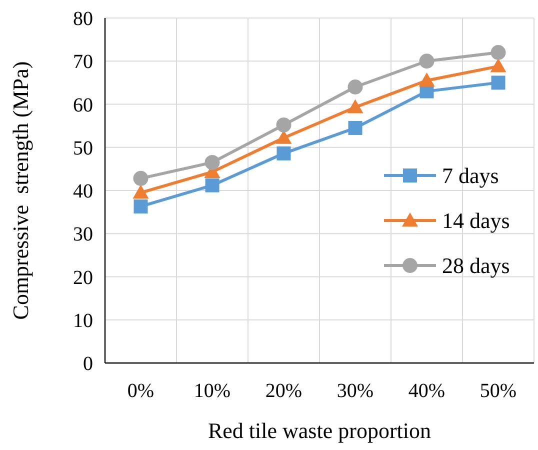 This screenshot has width=538, height=450. What do you see at coordinates (212, 391) in the screenshot?
I see `x-tick-label: 10%` at bounding box center [212, 391].